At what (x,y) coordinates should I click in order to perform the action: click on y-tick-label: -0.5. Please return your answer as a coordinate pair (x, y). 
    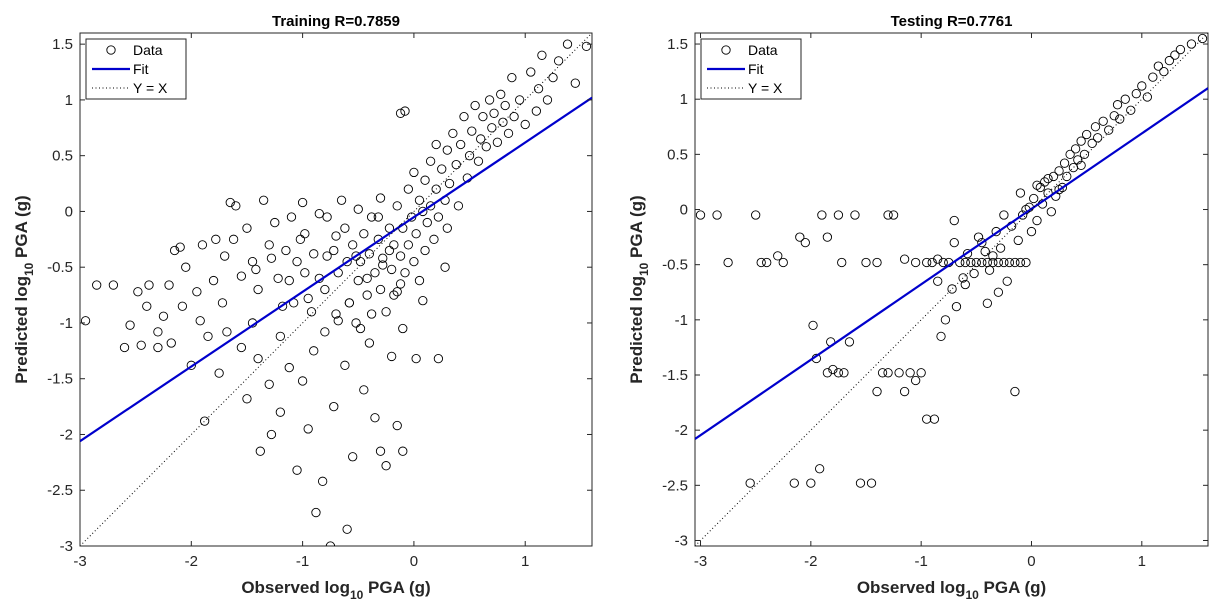
    Looking at the image, I should click on (675, 265).